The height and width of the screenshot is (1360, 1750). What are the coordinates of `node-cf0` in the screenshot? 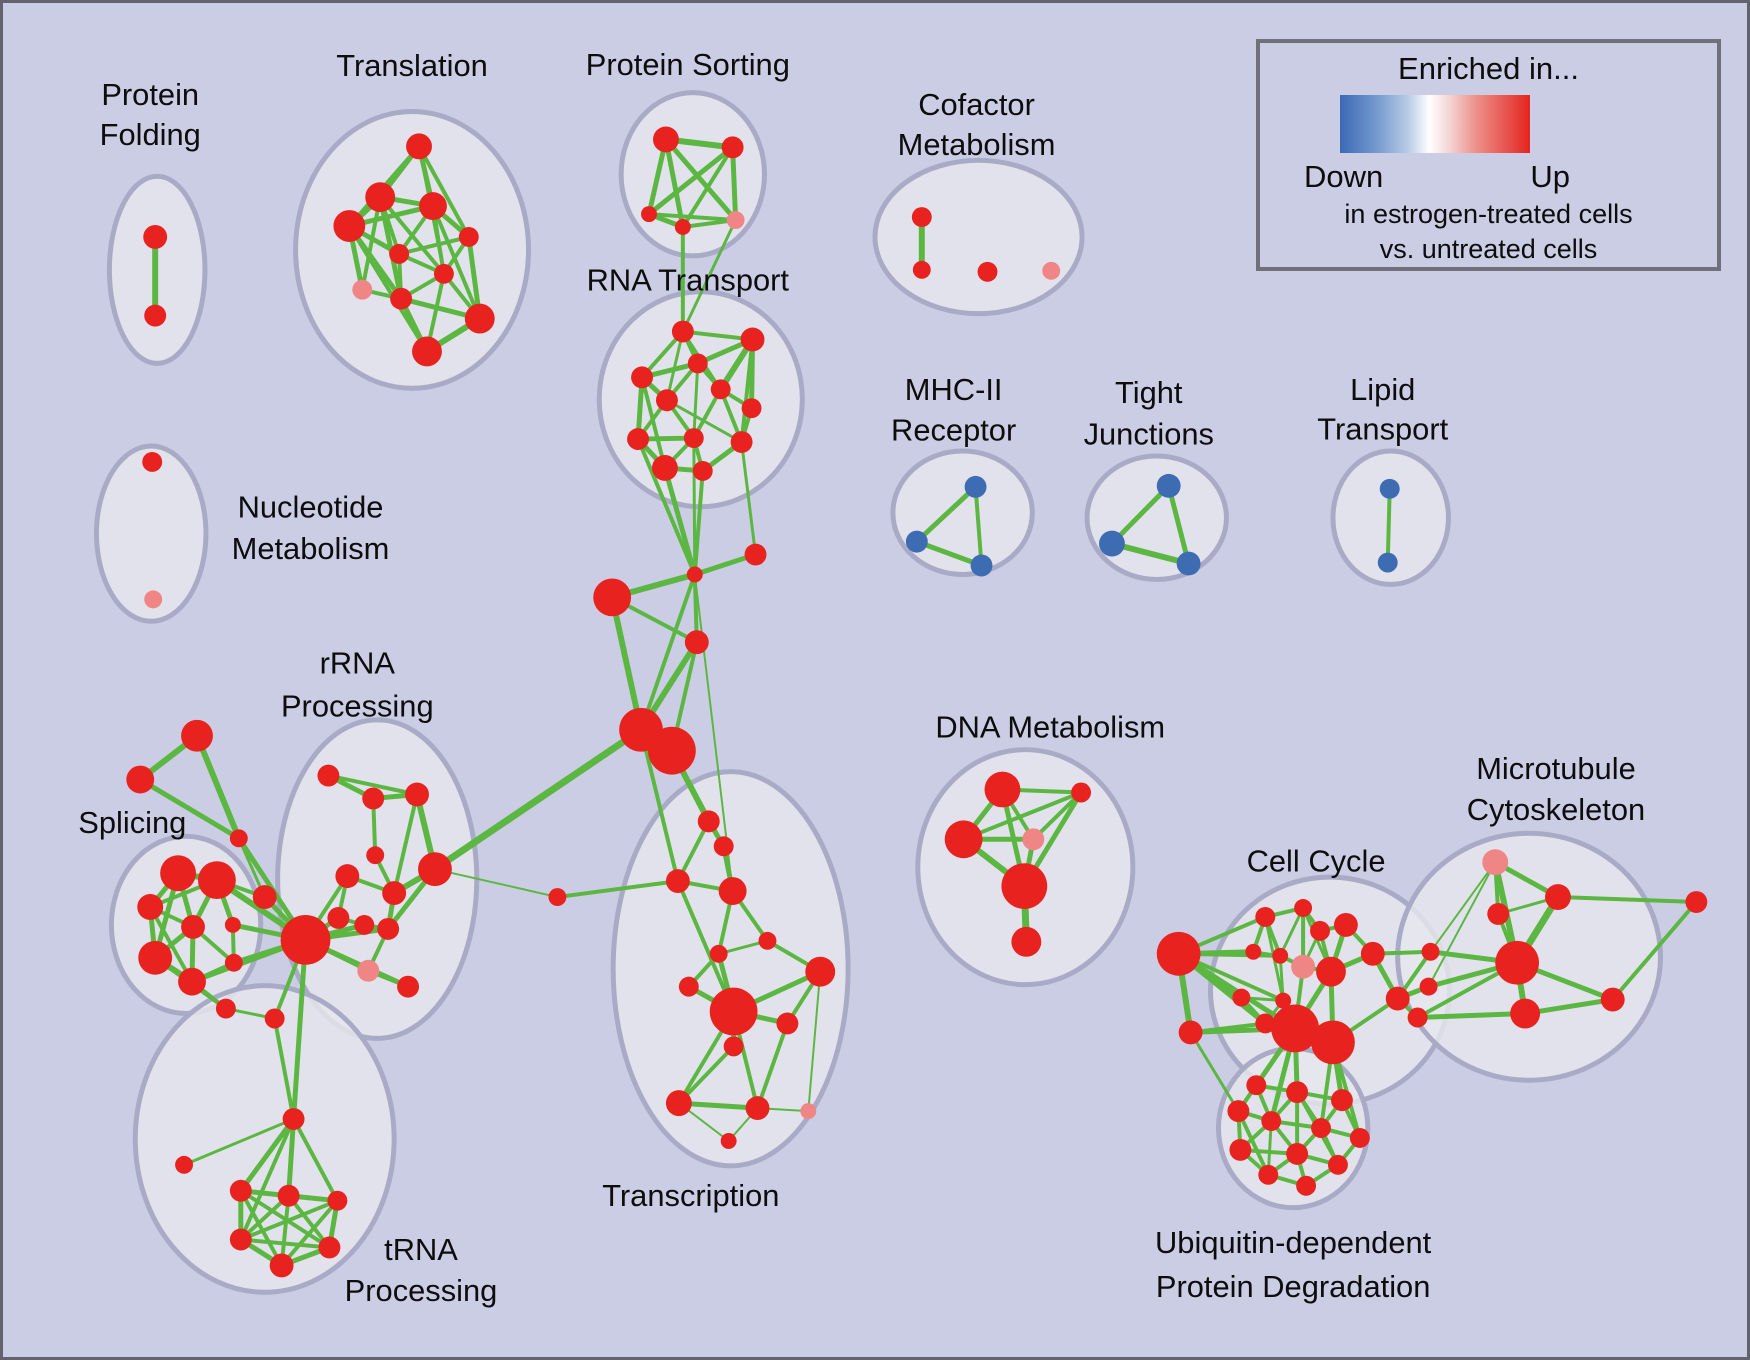 It's located at (921, 217).